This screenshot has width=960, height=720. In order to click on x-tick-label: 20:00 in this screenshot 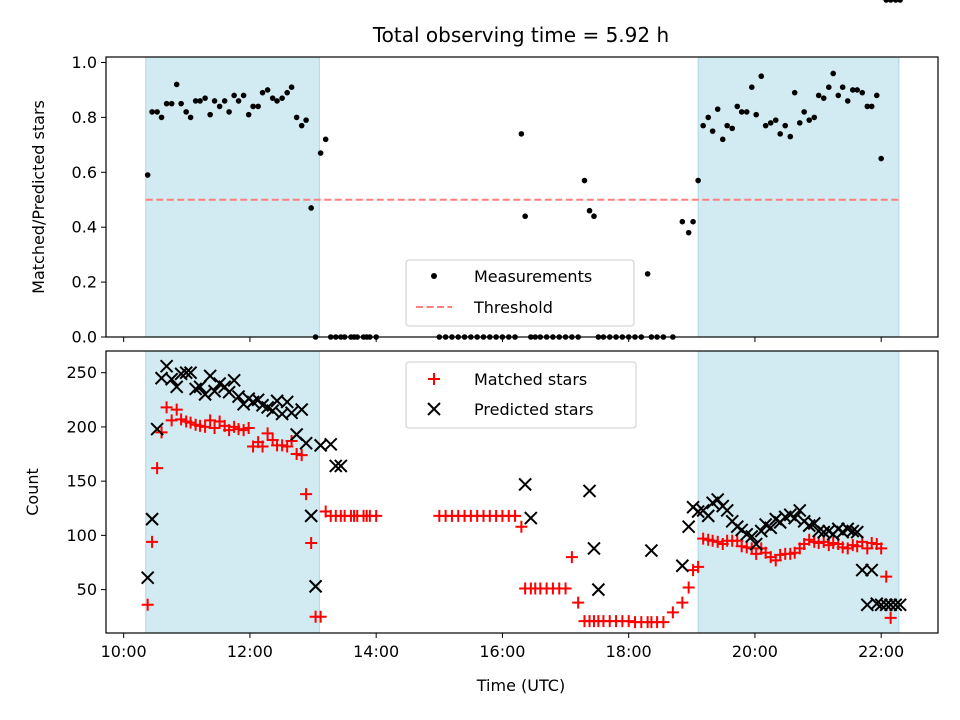, I will do `click(755, 651)`.